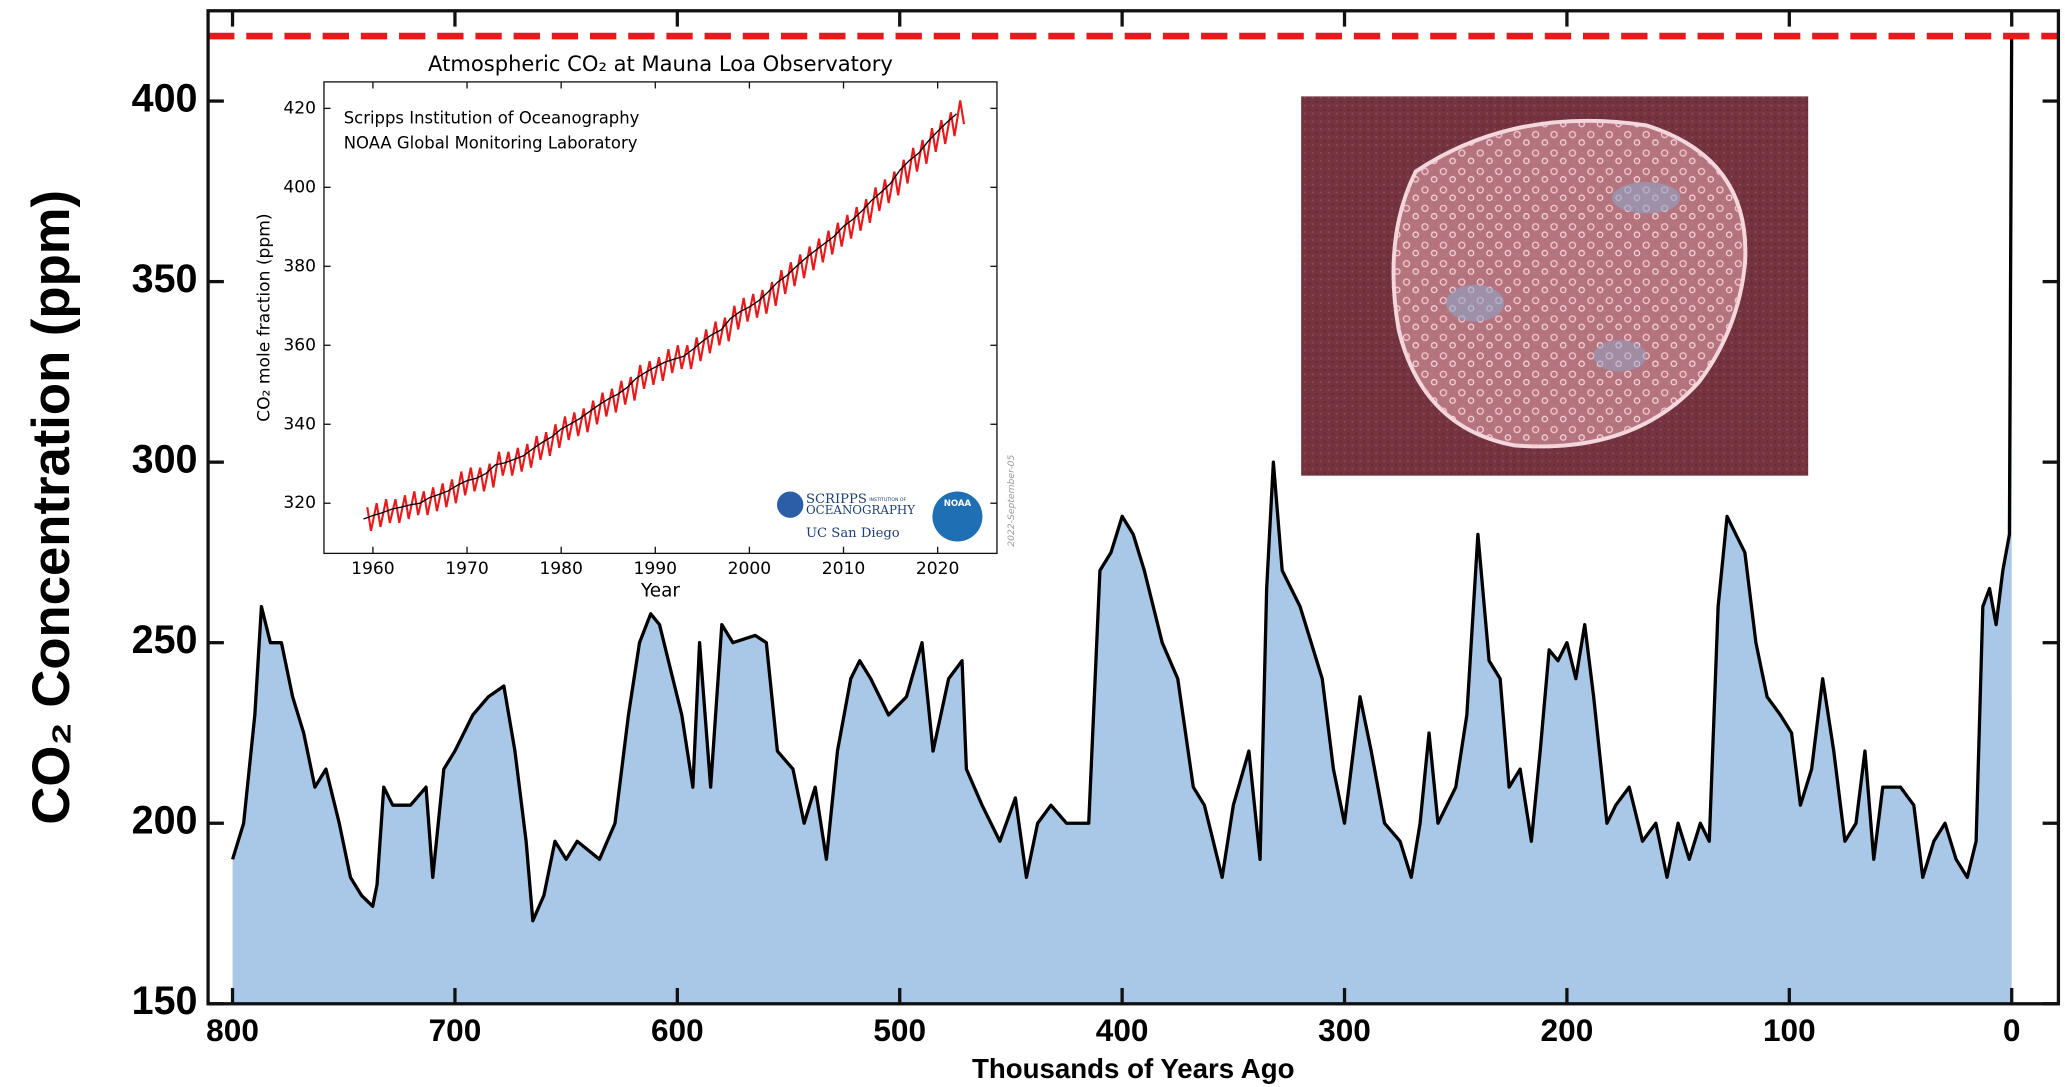 This screenshot has width=2065, height=1087. I want to click on logo-text: INSTITUTION OF, so click(887, 500).